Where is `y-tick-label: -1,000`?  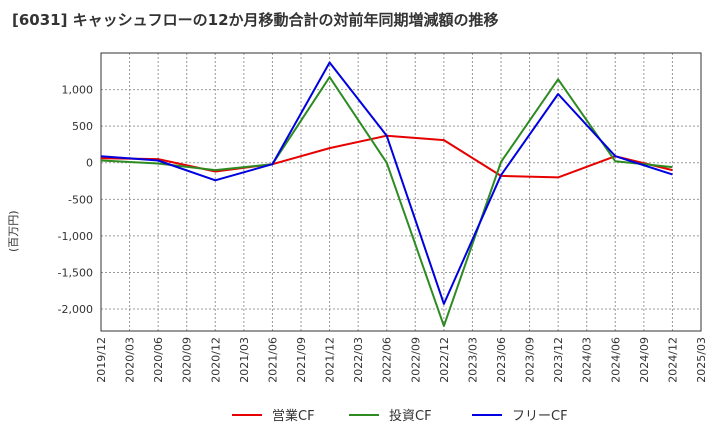 y-tick-label: -1,000 is located at coordinates (75, 236).